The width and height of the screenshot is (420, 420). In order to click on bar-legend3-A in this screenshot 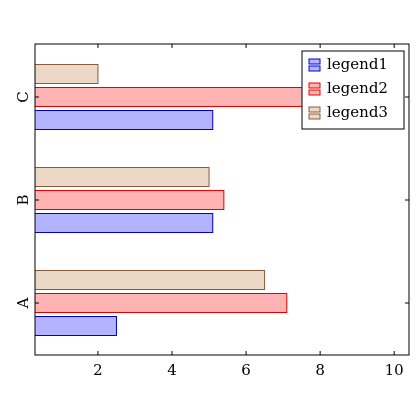, I will do `click(150, 280)`.